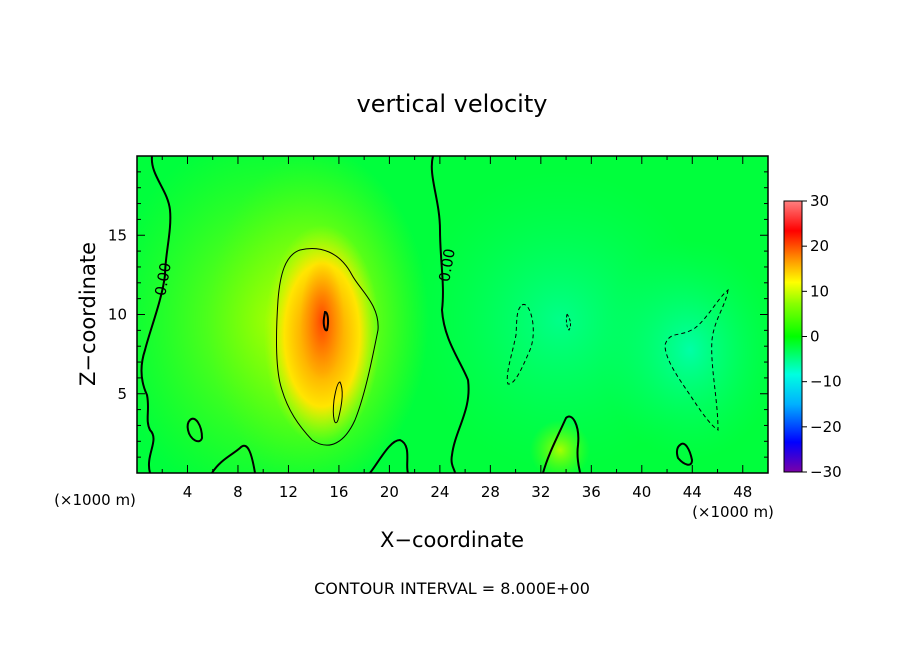  What do you see at coordinates (156, 314) in the screenshot?
I see `zero-contour-west` at bounding box center [156, 314].